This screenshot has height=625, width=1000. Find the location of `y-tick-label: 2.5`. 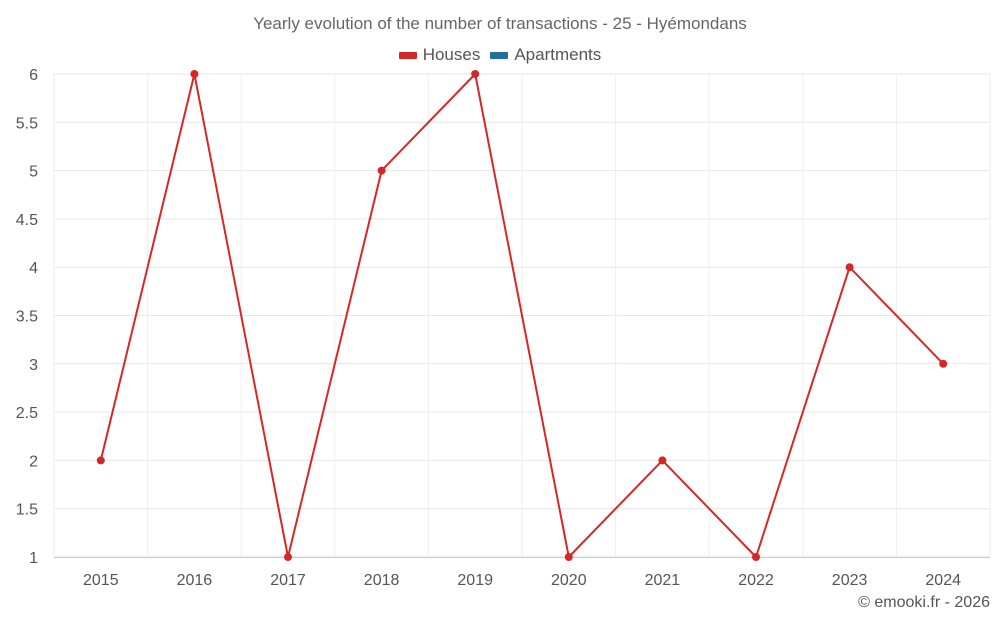

y-tick-label: 2.5 is located at coordinates (27, 413).